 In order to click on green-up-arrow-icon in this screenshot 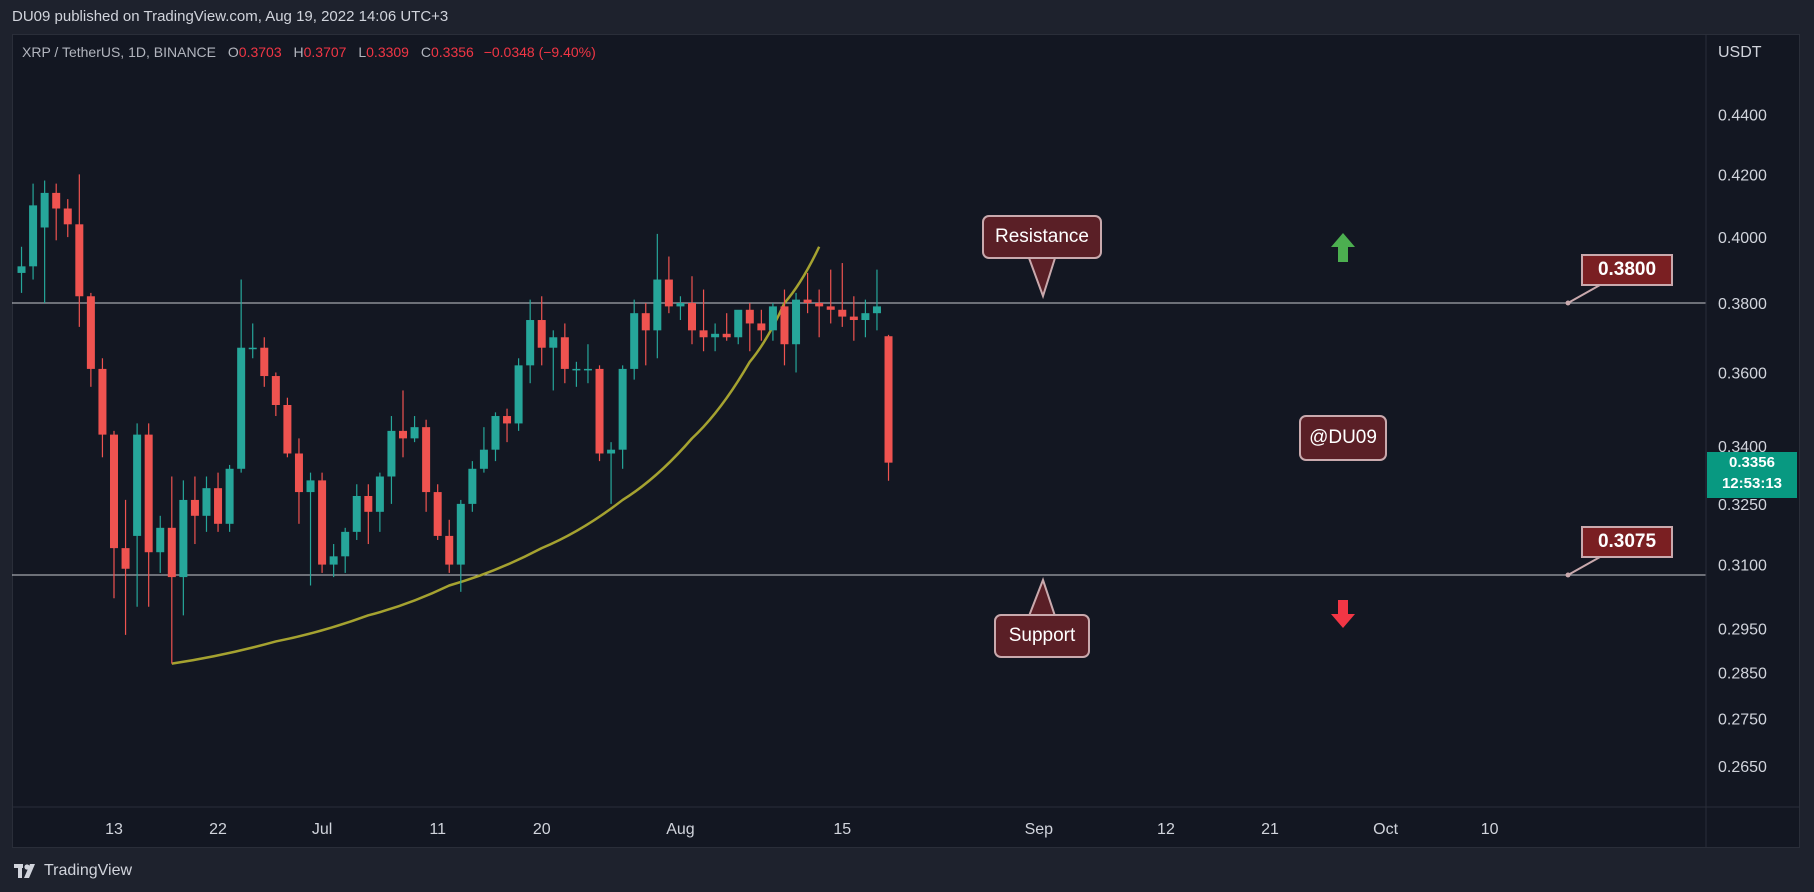, I will do `click(1343, 247)`.